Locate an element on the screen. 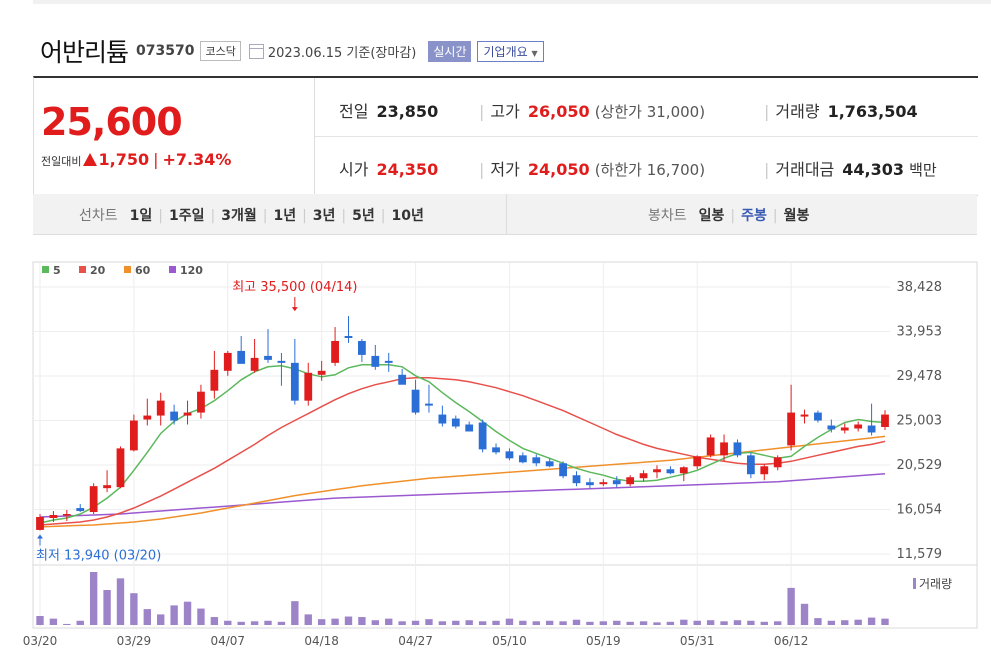  y-tick-label: 29,478 is located at coordinates (920, 376).